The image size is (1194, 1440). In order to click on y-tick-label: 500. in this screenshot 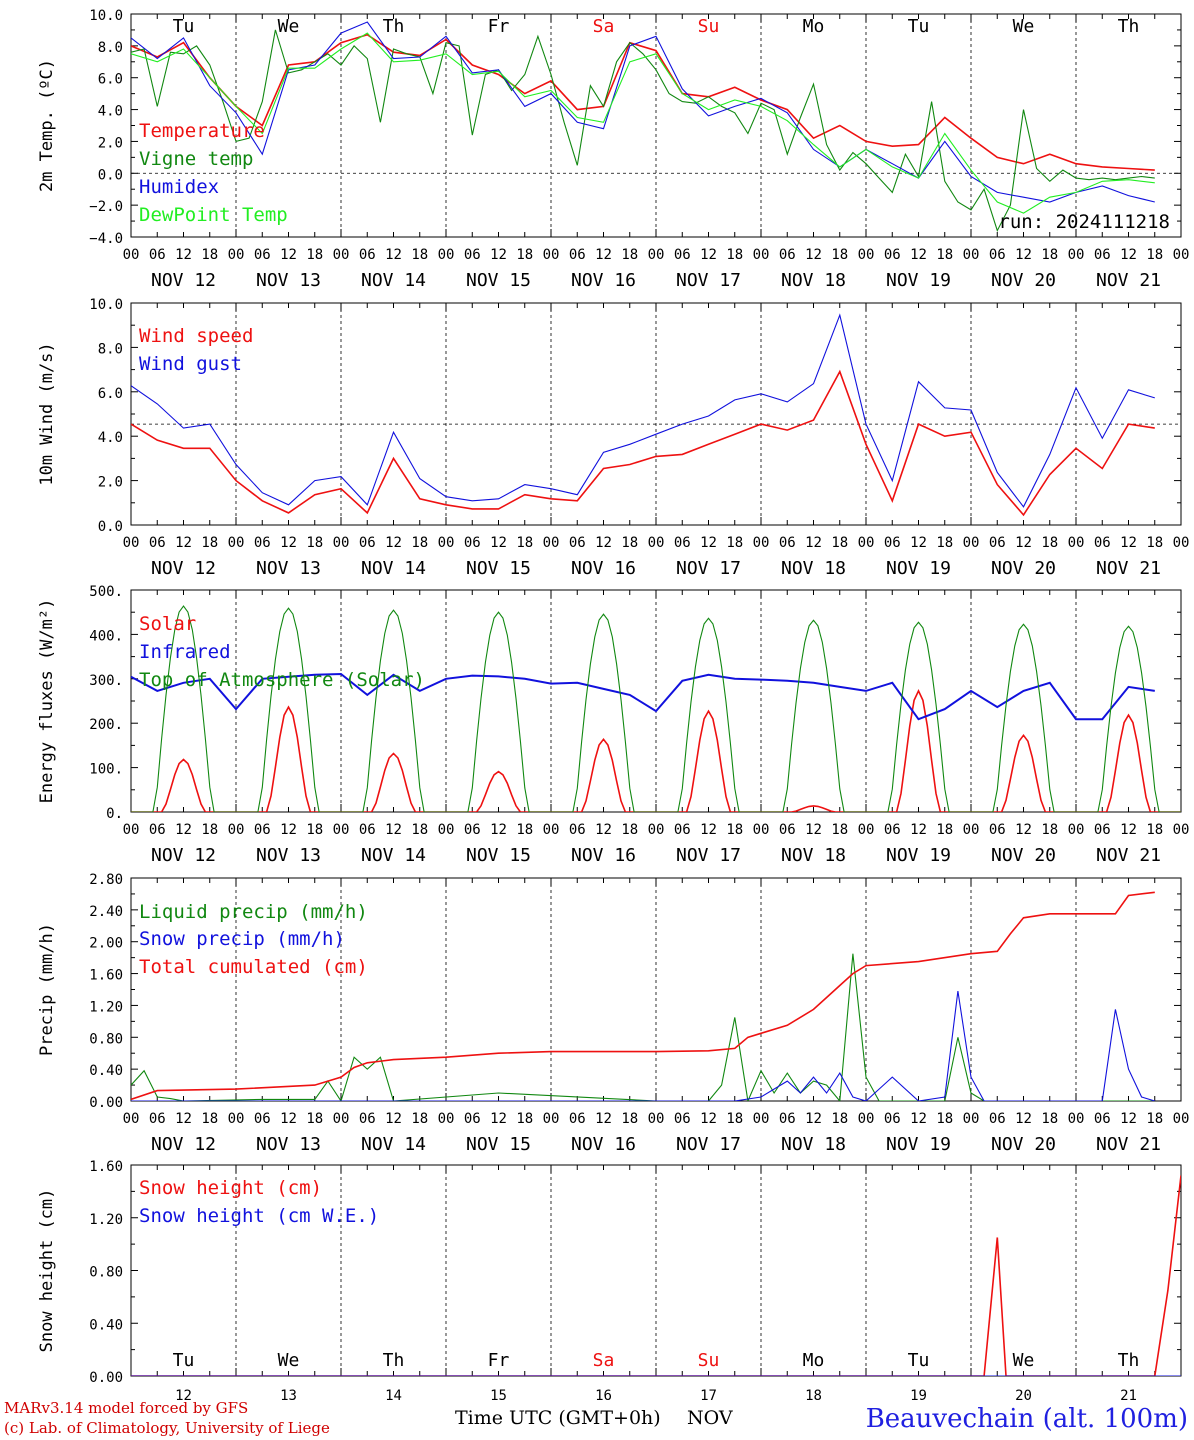, I will do `click(106, 592)`.